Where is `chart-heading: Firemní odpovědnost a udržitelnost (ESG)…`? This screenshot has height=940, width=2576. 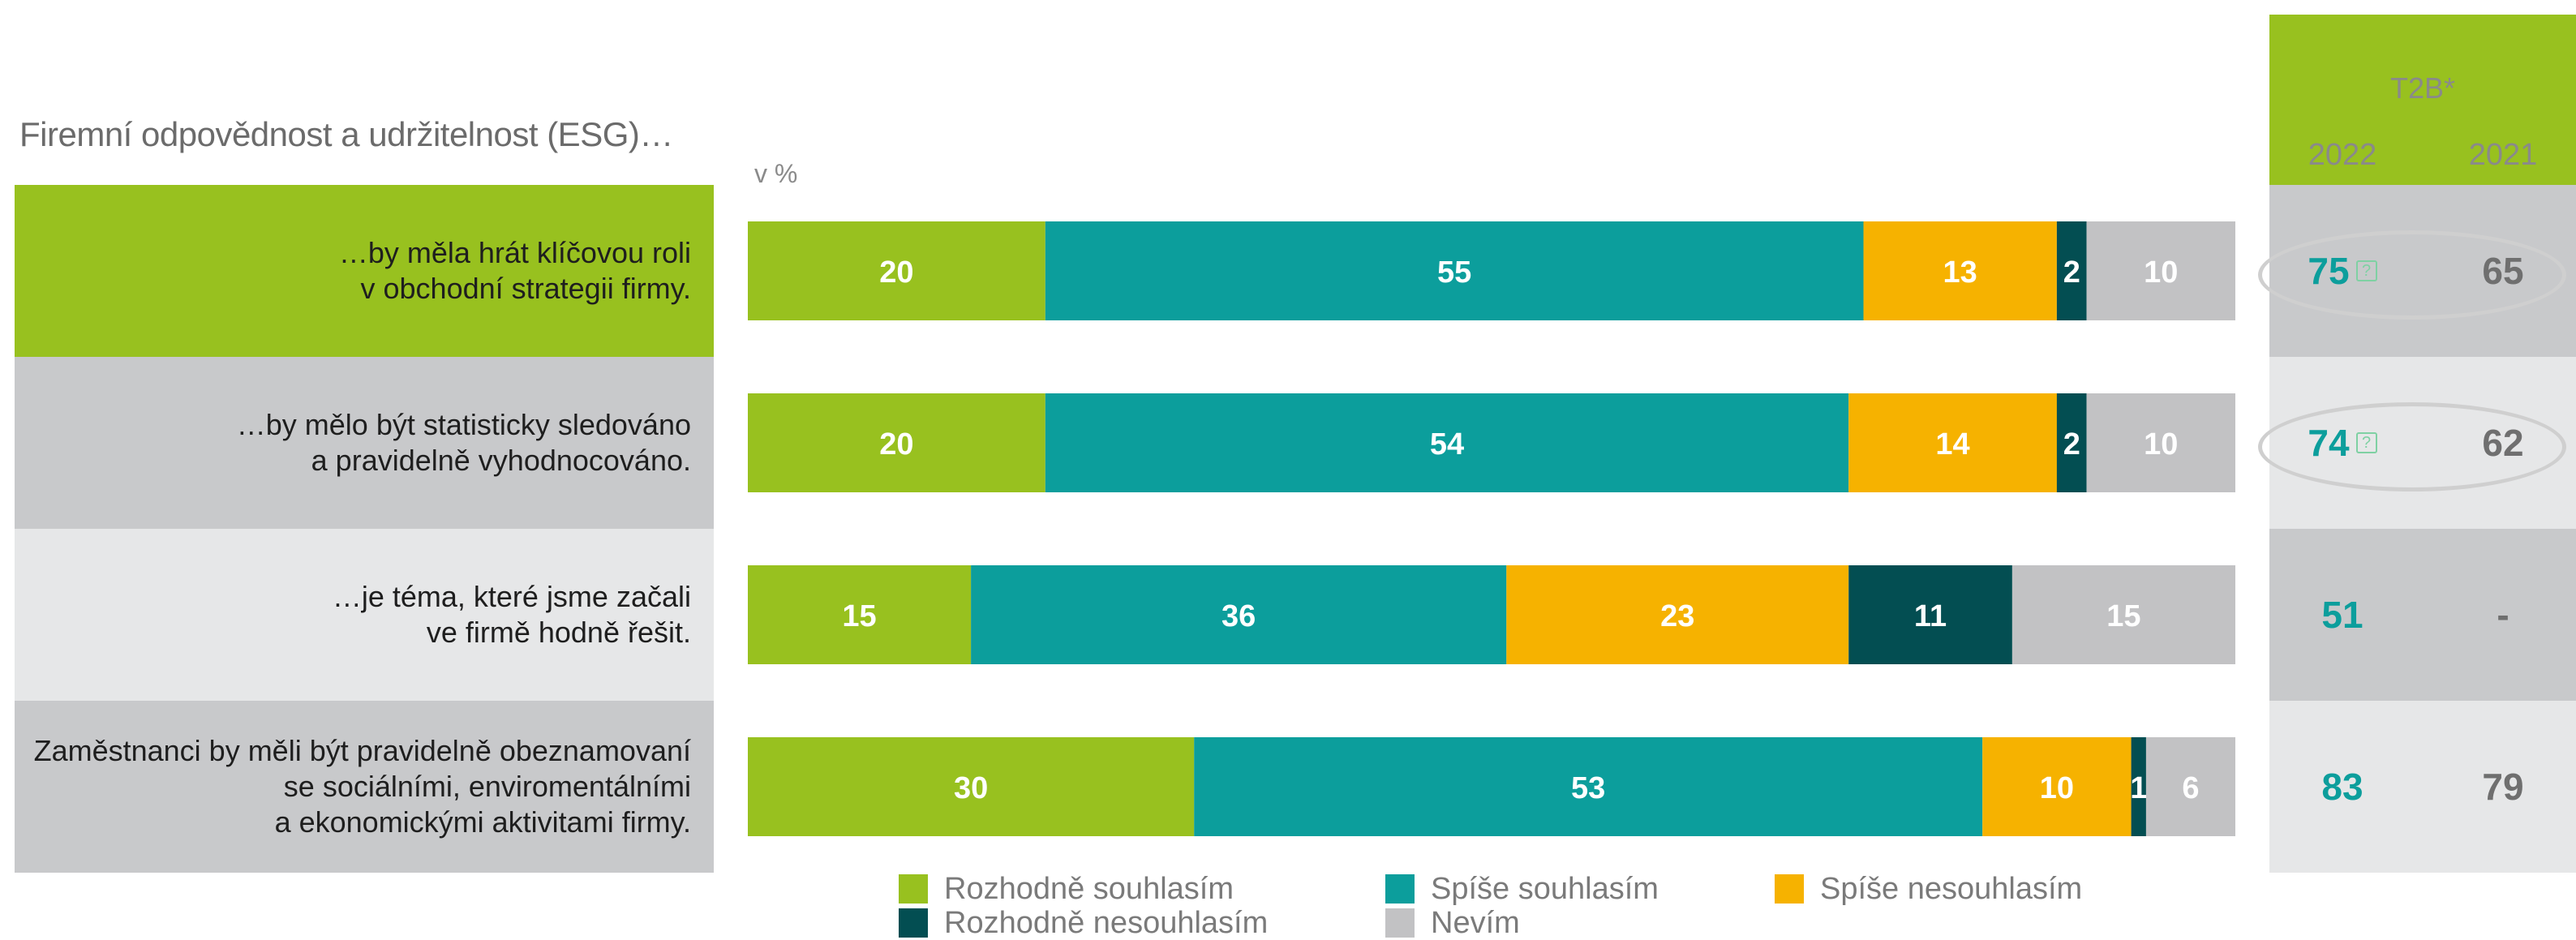 chart-heading: Firemní odpovědnost a udržitelnost (ESG)… is located at coordinates (346, 134).